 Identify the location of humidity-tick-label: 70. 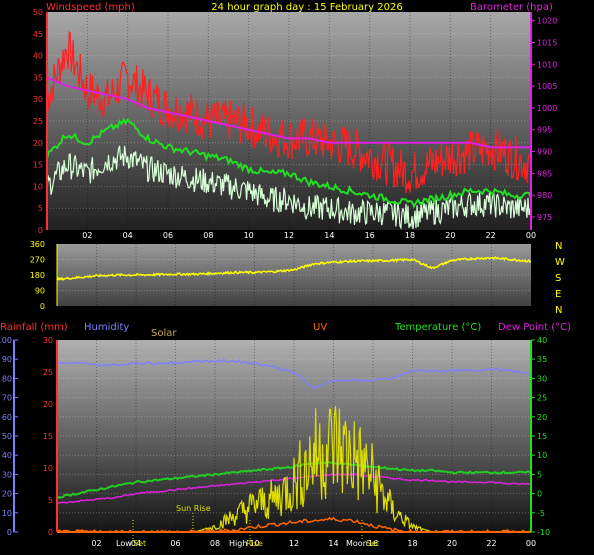
(7, 398).